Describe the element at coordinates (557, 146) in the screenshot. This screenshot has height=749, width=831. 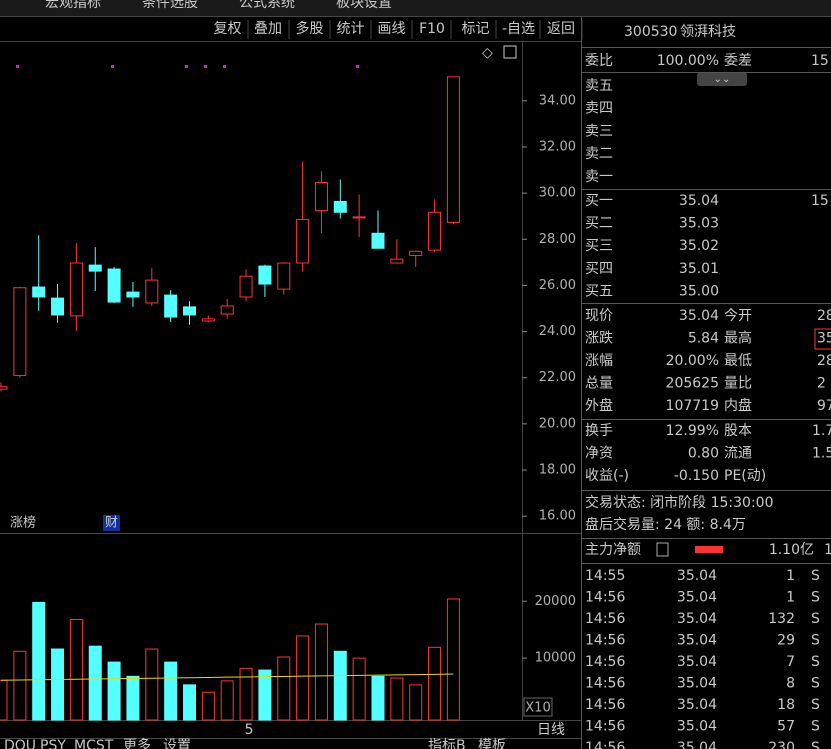
I see `y-tick-label: 32.00` at that location.